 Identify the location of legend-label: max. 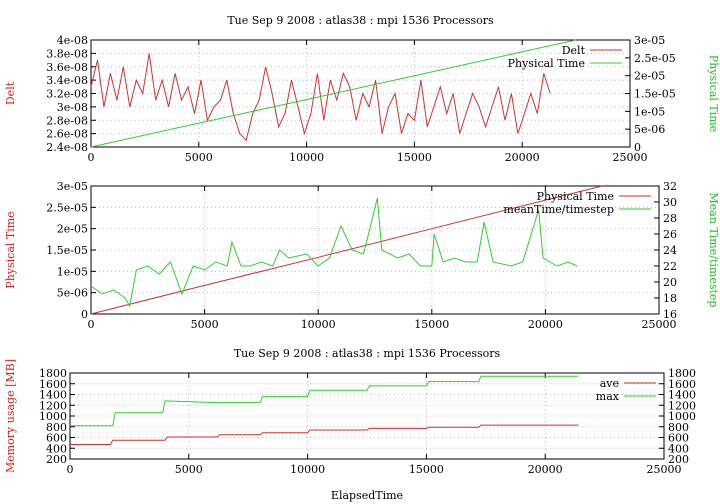
(608, 396).